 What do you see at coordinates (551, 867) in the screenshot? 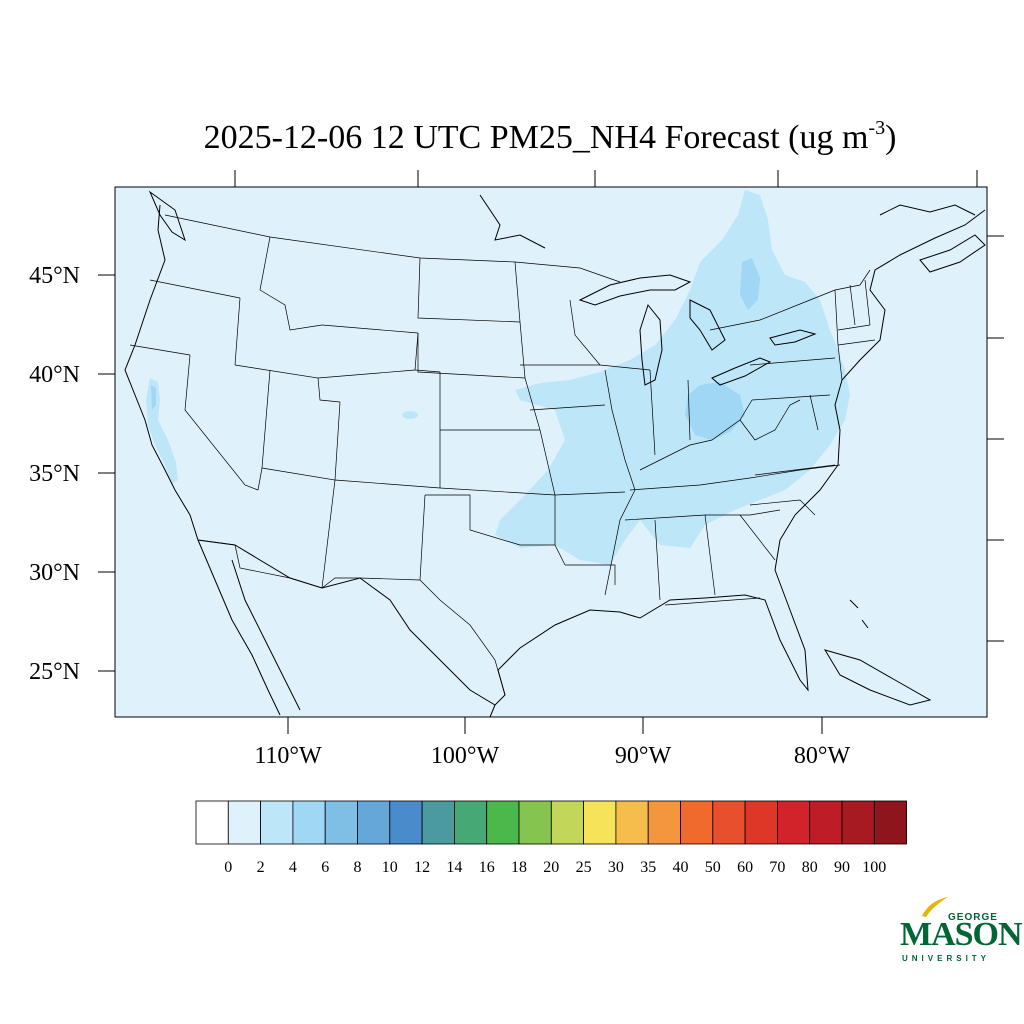
I see `colorbar-label: 20` at bounding box center [551, 867].